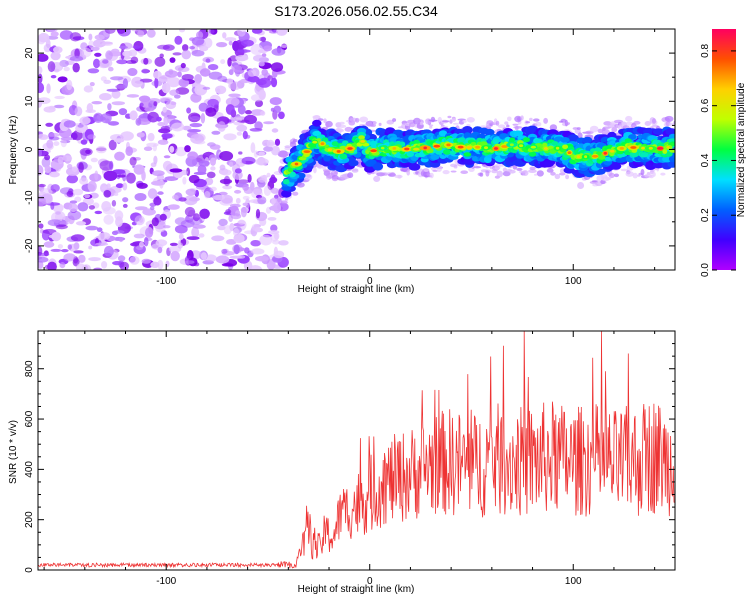  I want to click on colorbar-gradient, so click(724, 149).